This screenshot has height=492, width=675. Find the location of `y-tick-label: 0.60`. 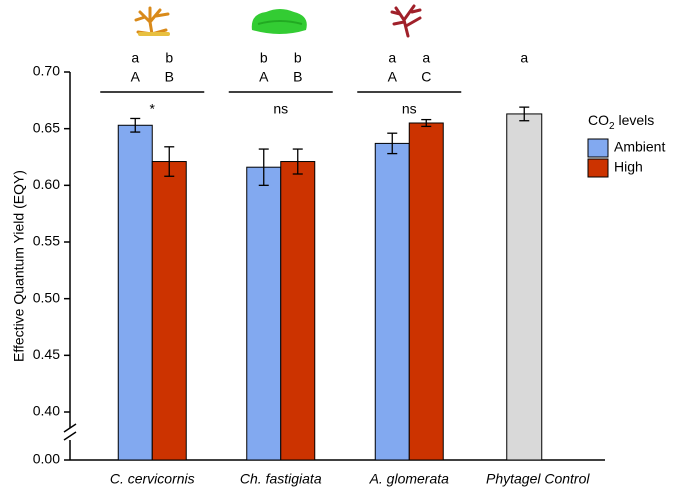

y-tick-label: 0.60 is located at coordinates (46, 184).